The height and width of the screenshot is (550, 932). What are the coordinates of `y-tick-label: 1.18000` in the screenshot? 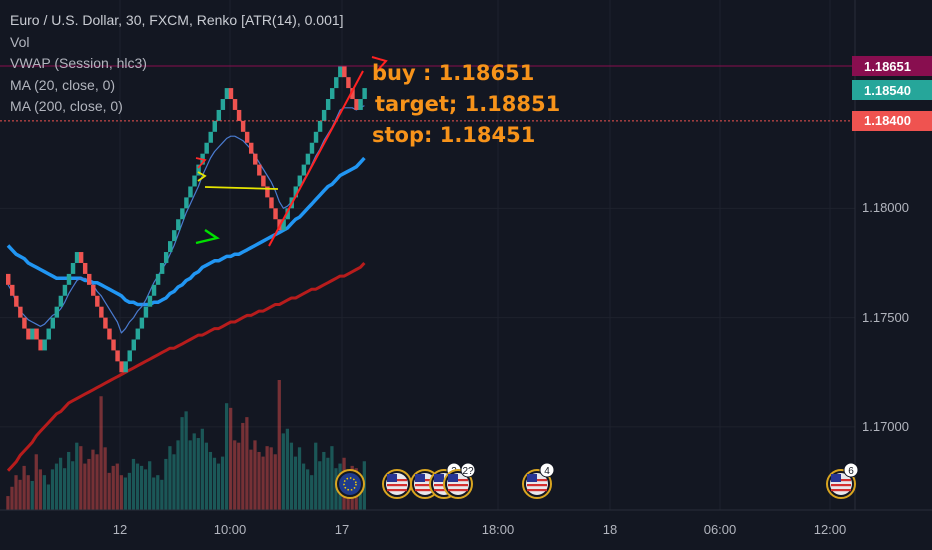 It's located at (885, 208).